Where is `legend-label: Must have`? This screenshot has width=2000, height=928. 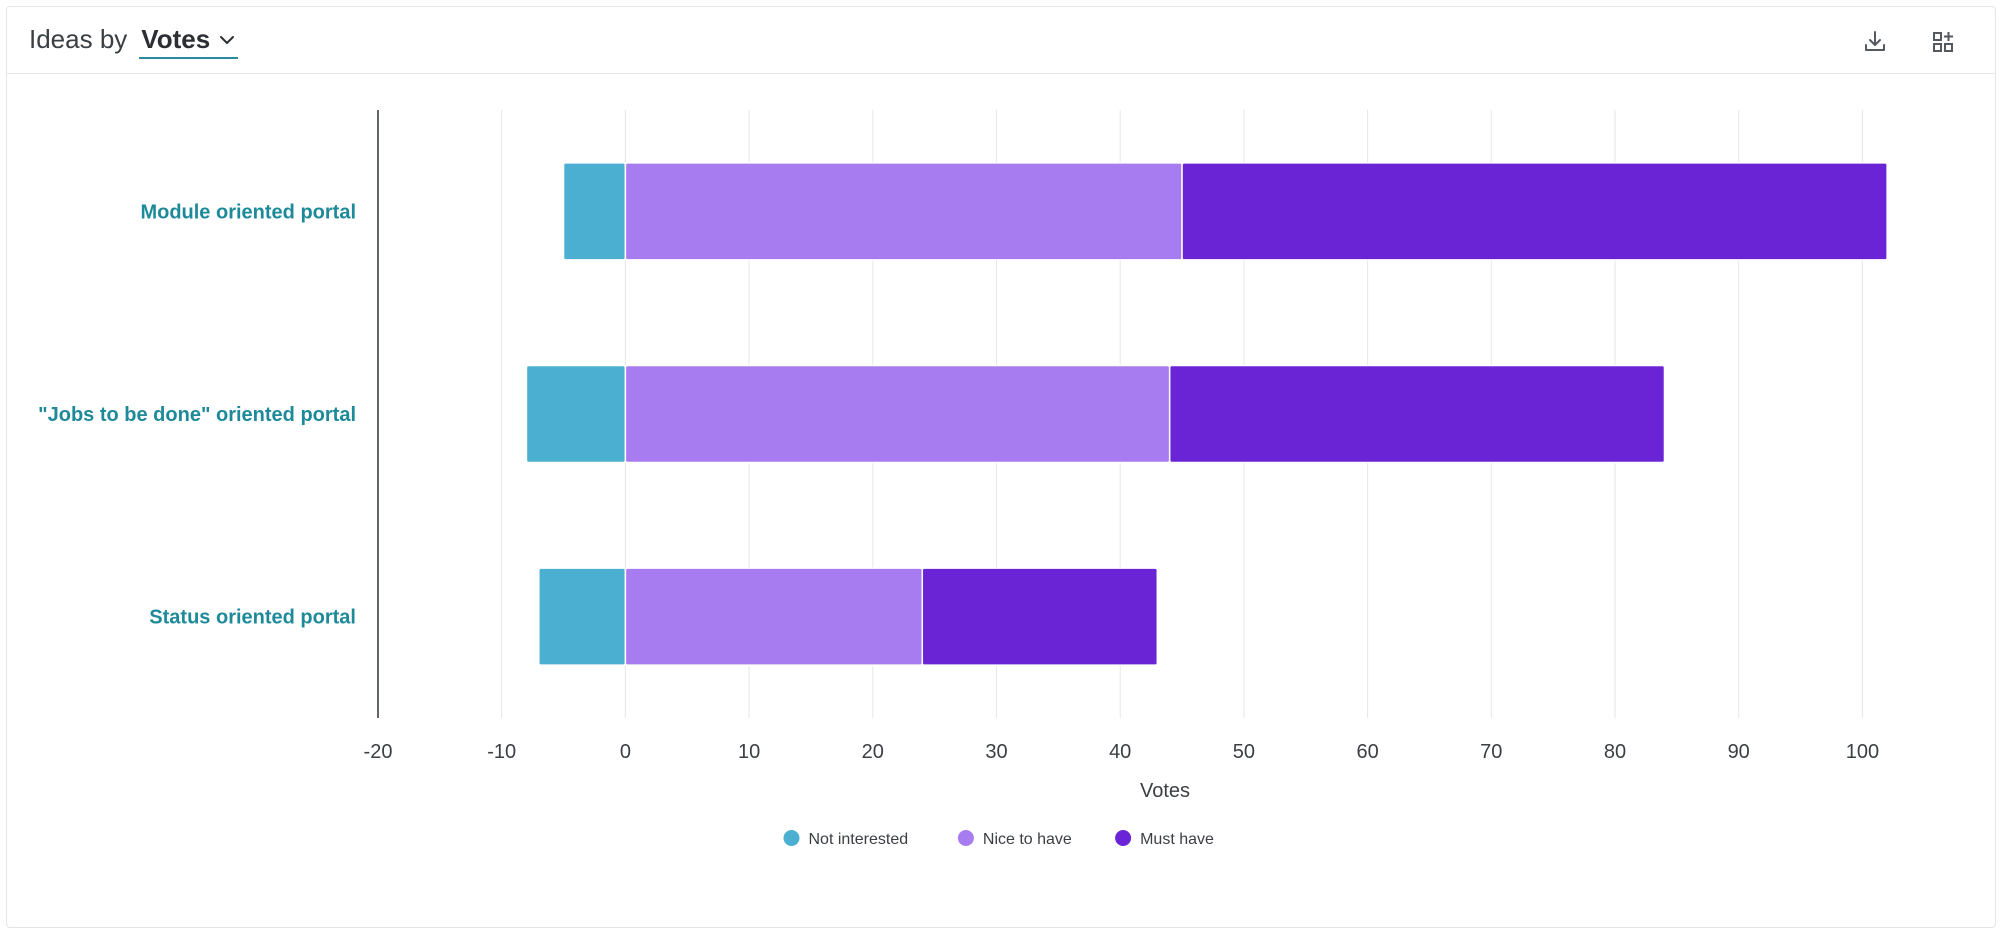 legend-label: Must have is located at coordinates (1177, 839).